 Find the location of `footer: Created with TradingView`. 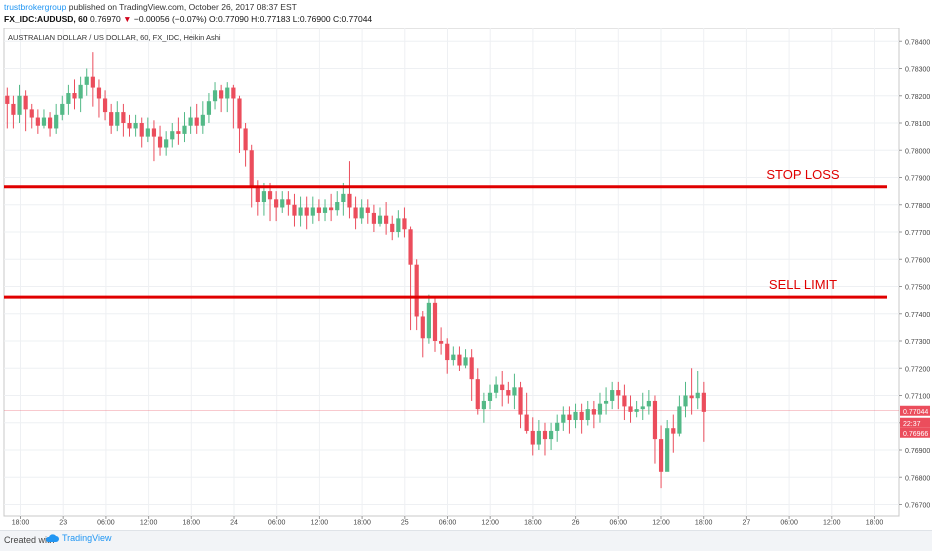

footer: Created with TradingView is located at coordinates (466, 540).